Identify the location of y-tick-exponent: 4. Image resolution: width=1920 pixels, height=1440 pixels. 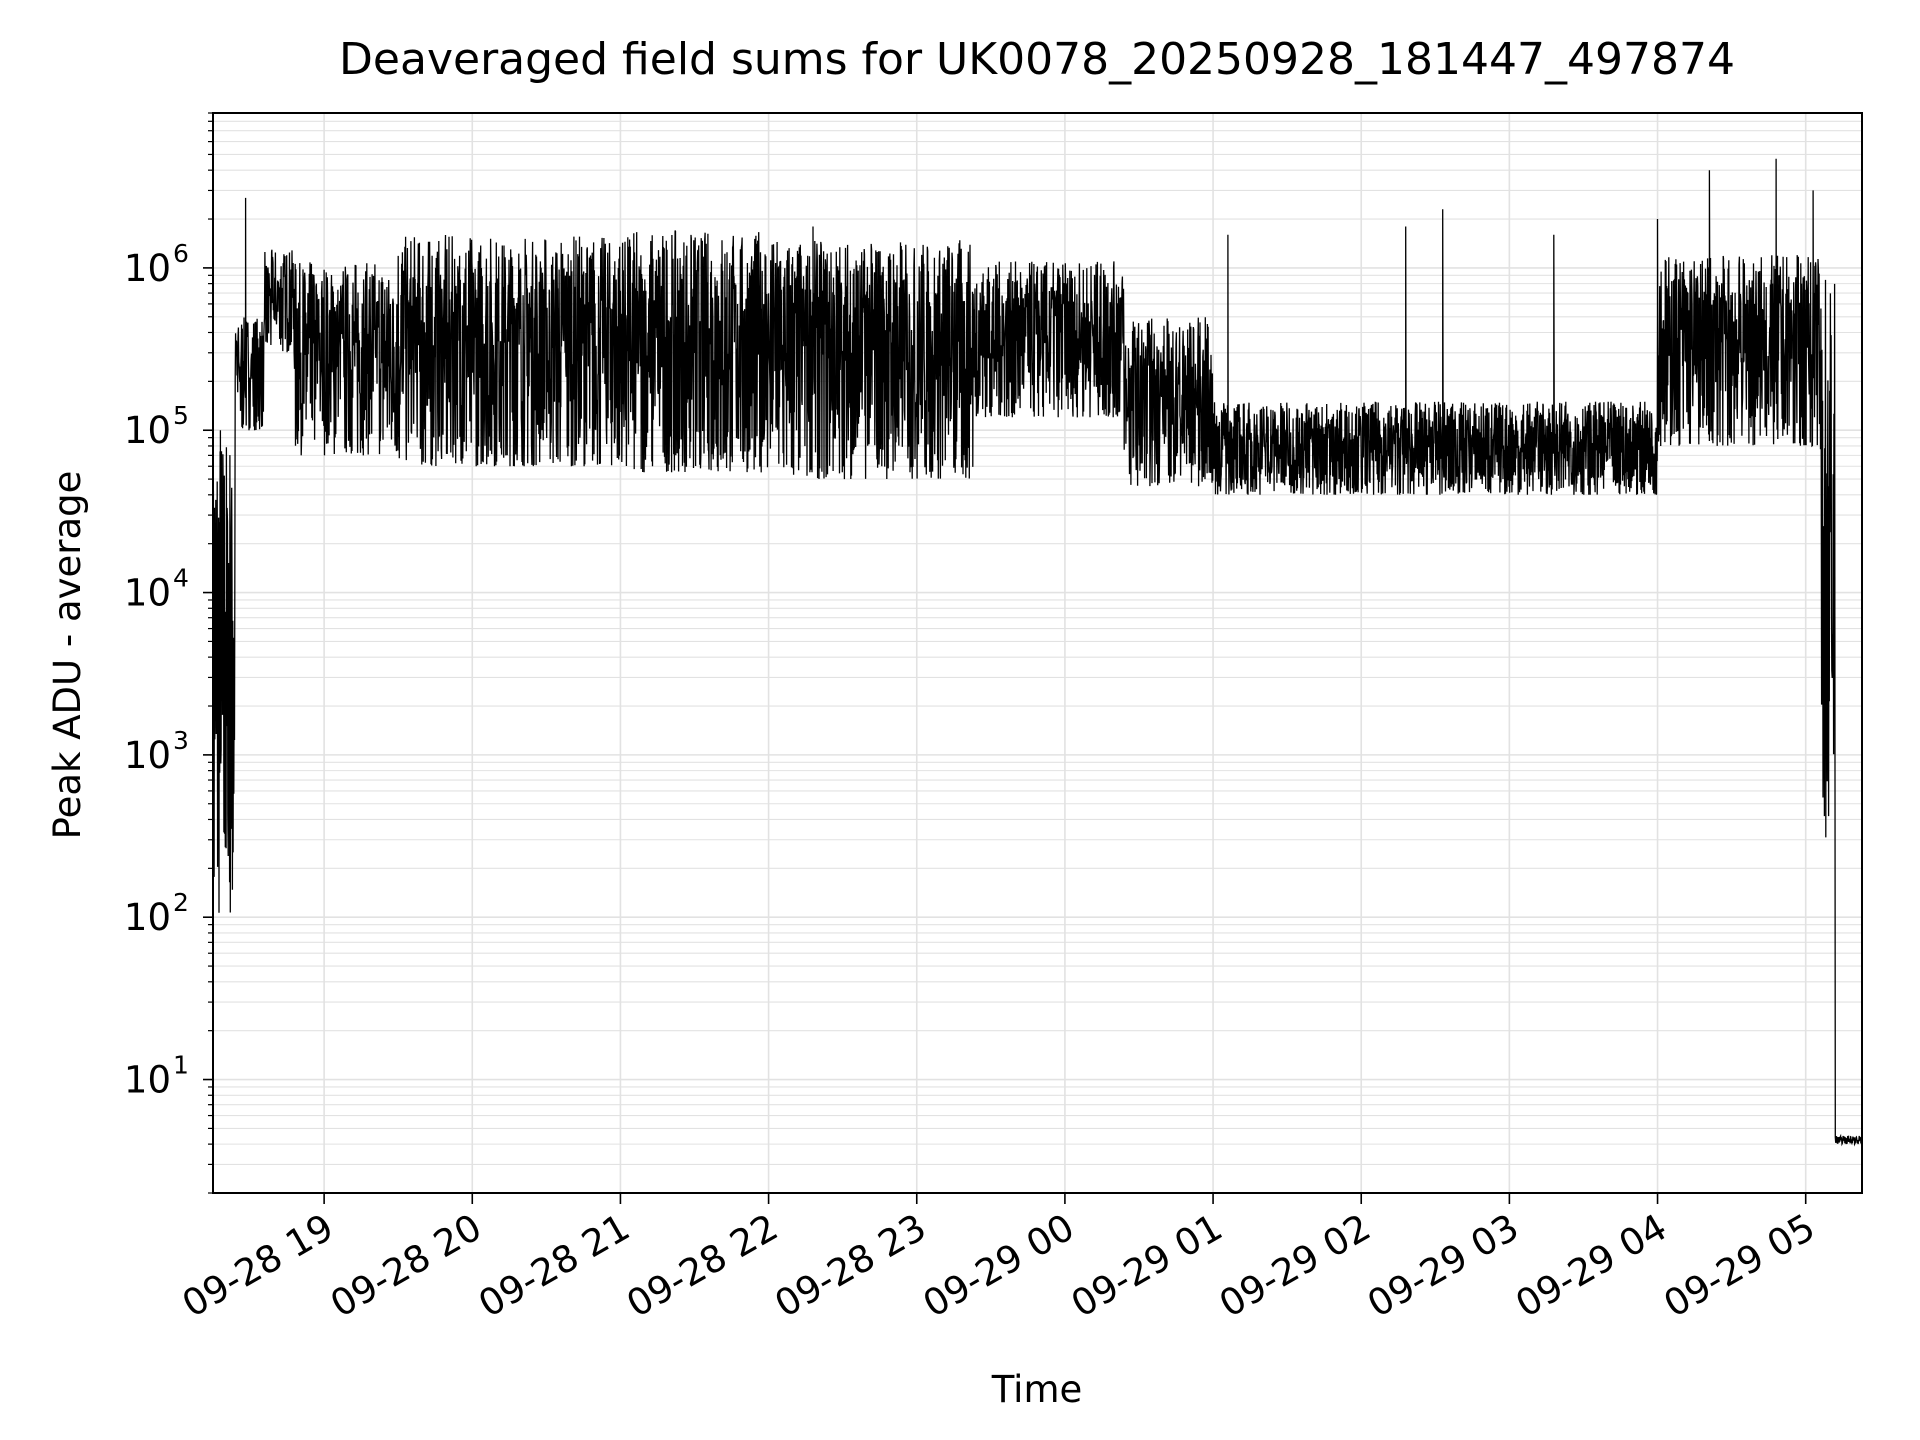
(181, 578).